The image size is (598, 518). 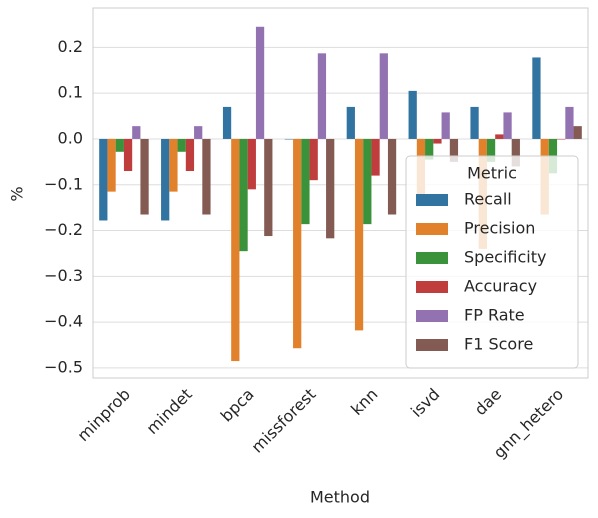 What do you see at coordinates (70, 46) in the screenshot?
I see `y-tick-label: 0.2` at bounding box center [70, 46].